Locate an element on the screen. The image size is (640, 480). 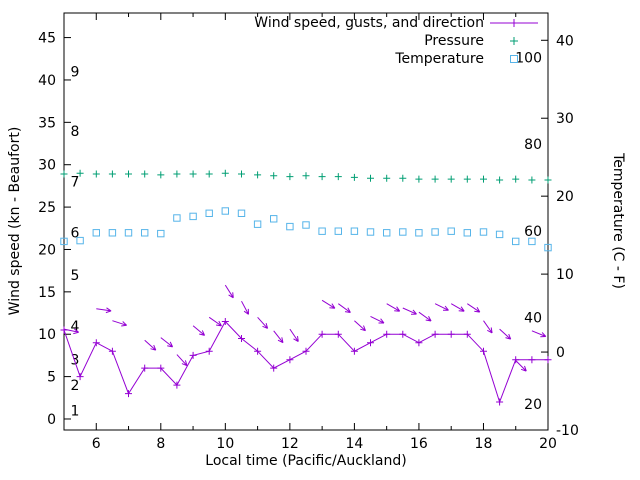
fahrenheit-label: 80 is located at coordinates (533, 145).